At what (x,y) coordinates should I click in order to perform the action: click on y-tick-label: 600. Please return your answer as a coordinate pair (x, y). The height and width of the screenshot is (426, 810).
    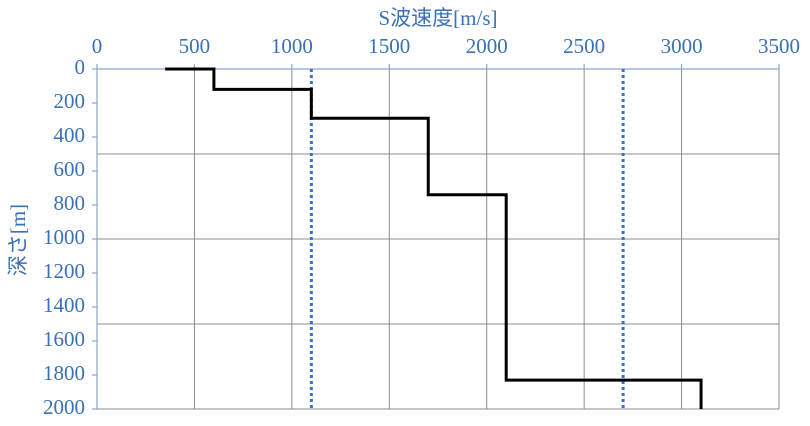
    Looking at the image, I should click on (70, 169).